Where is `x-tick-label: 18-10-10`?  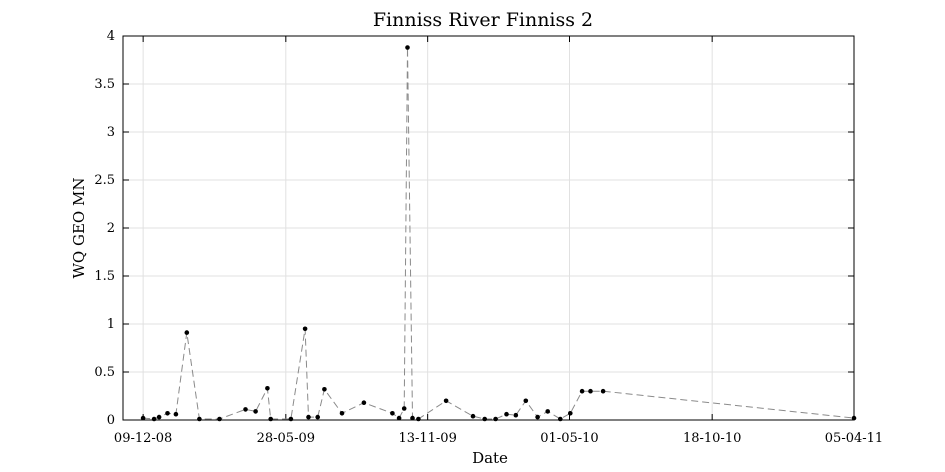
x-tick-label: 18-10-10 is located at coordinates (712, 438).